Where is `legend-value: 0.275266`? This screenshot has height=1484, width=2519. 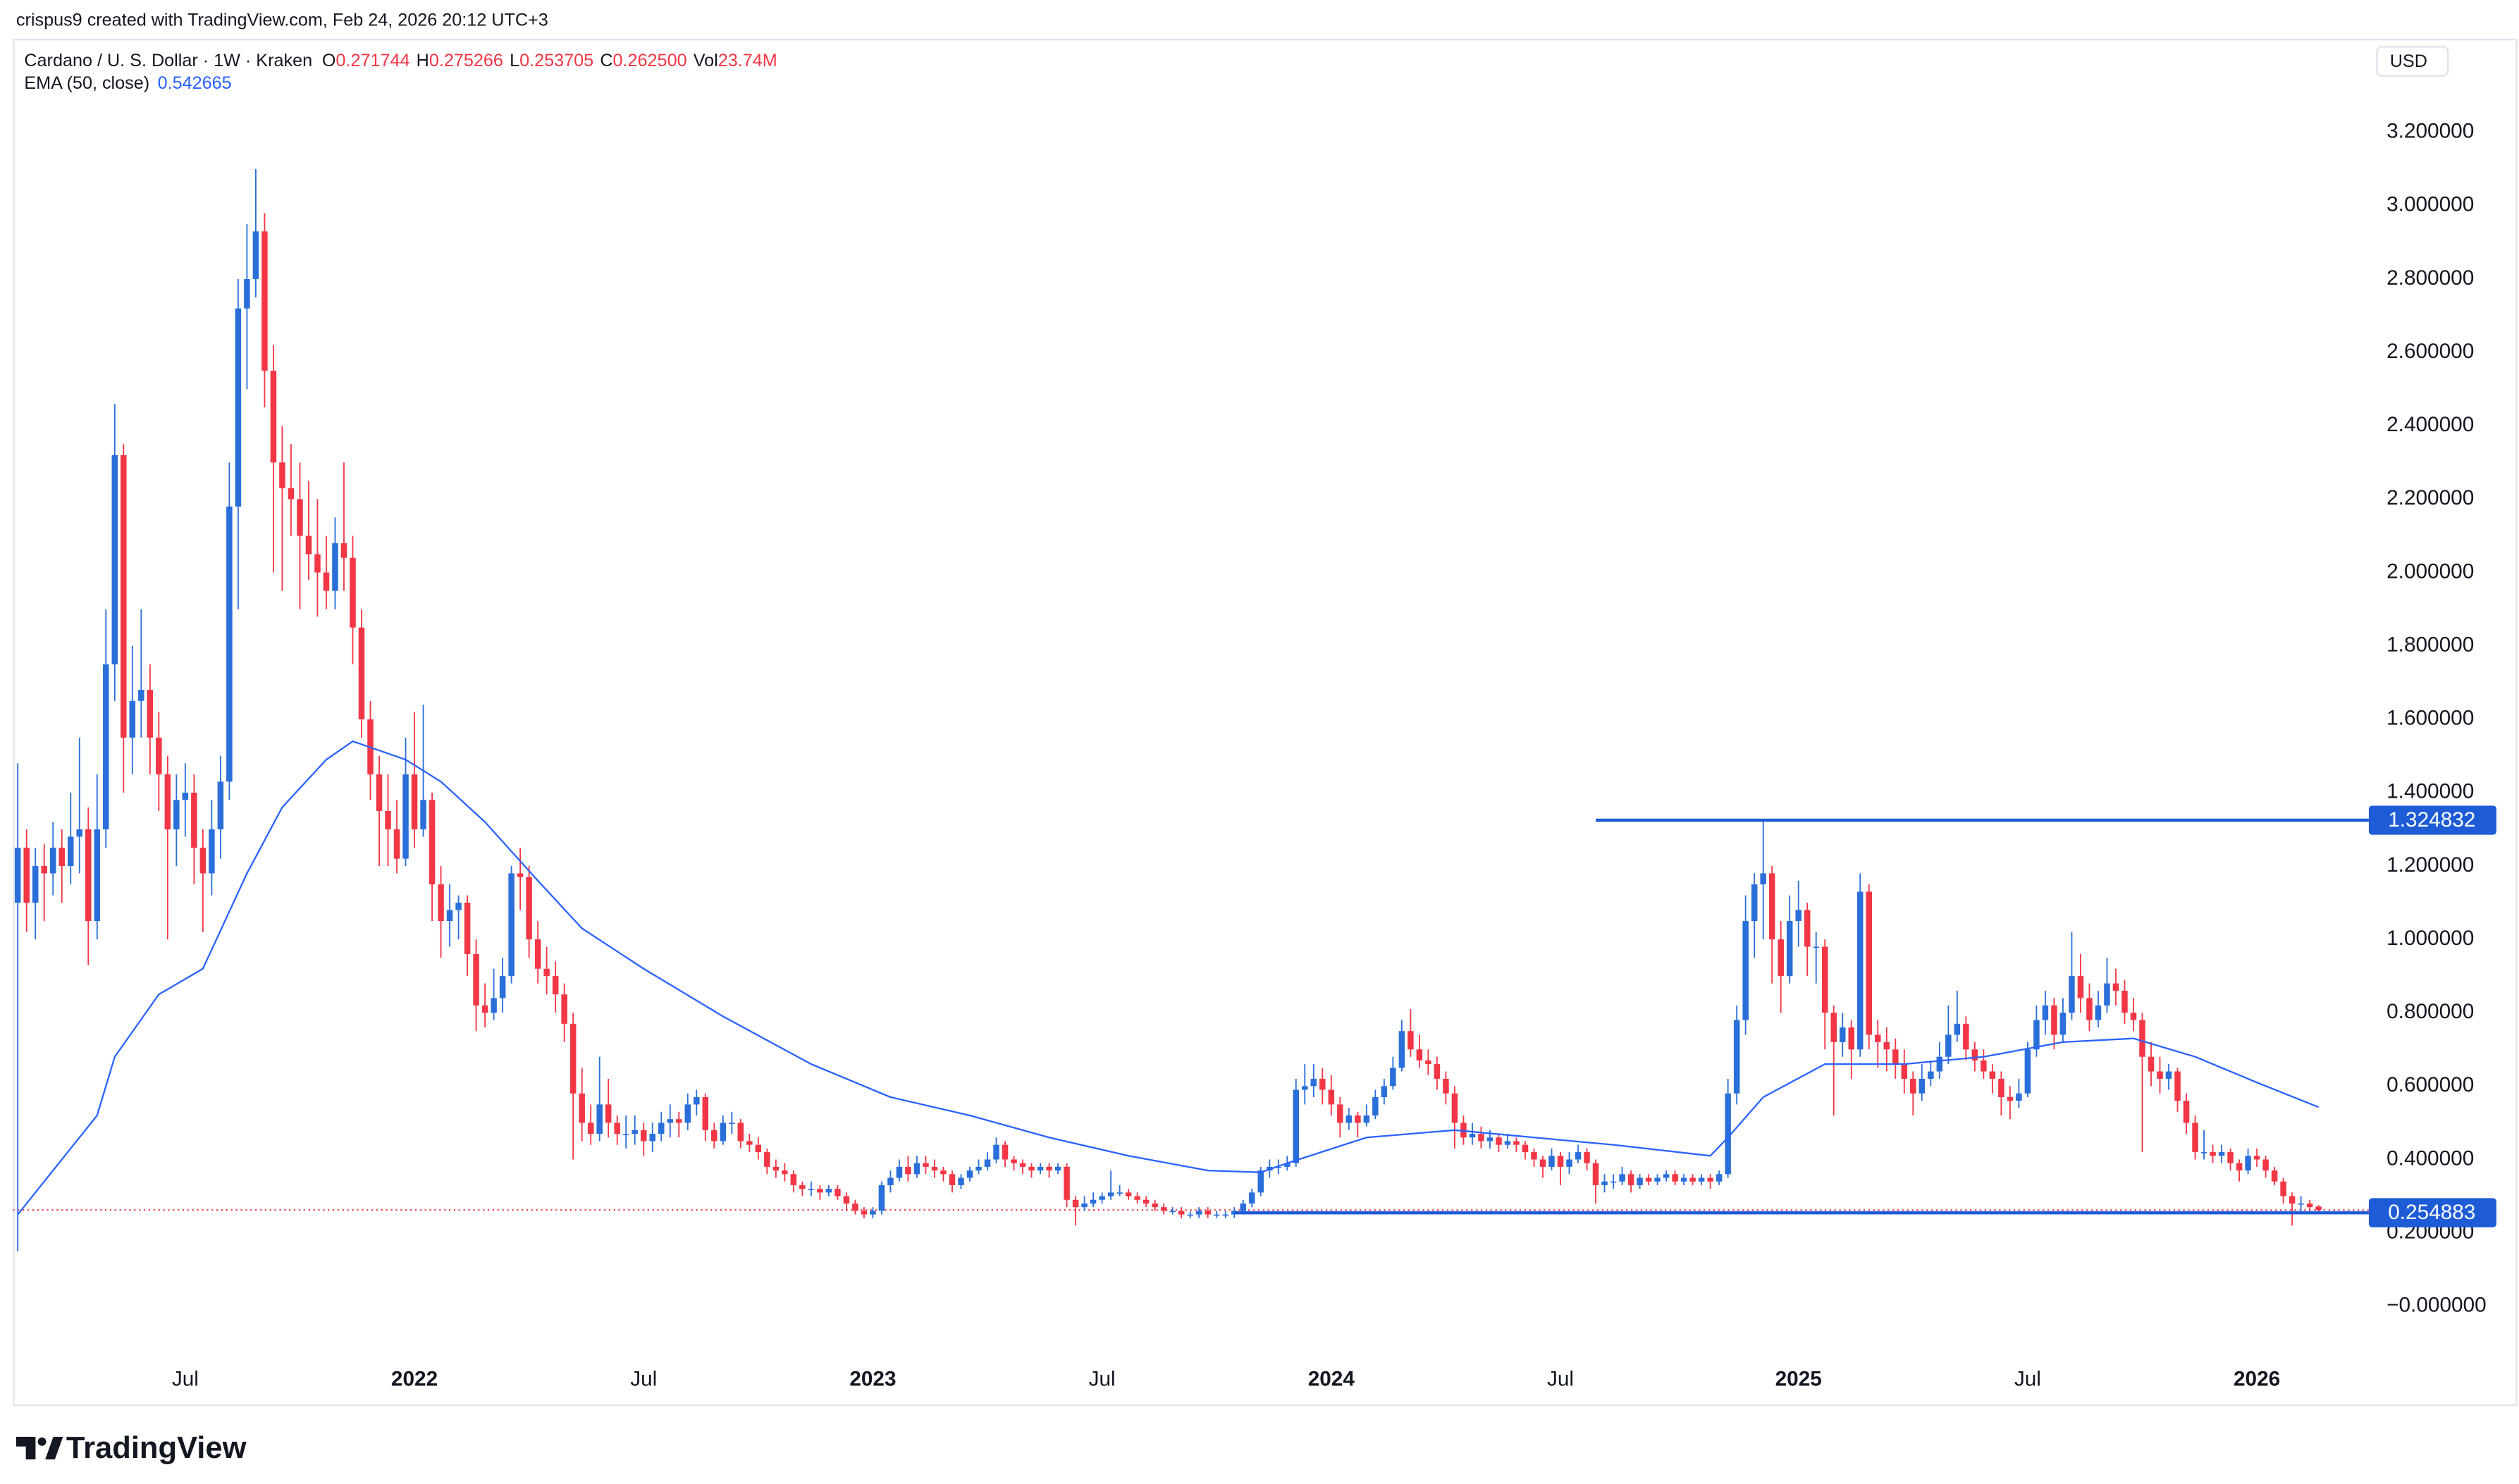
legend-value: 0.275266 is located at coordinates (466, 60).